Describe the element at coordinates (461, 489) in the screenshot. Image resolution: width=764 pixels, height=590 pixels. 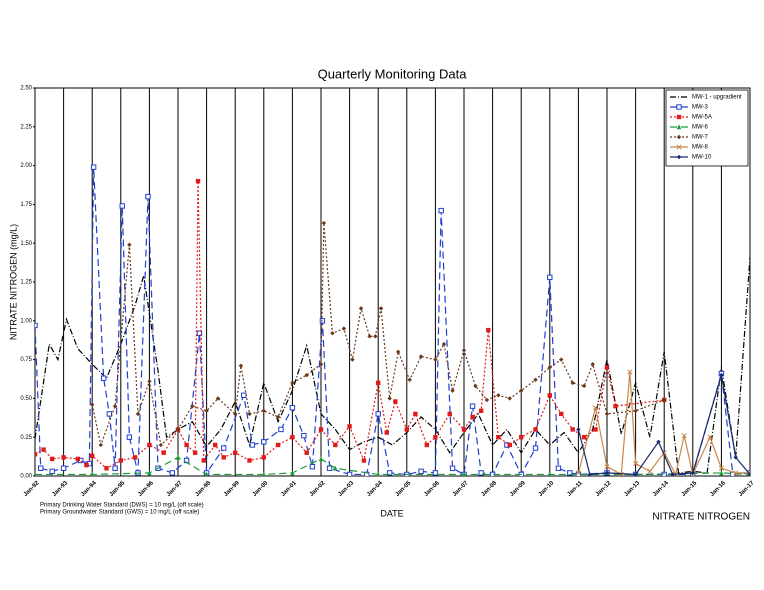
I see `x-tick-label: Jan-07` at that location.